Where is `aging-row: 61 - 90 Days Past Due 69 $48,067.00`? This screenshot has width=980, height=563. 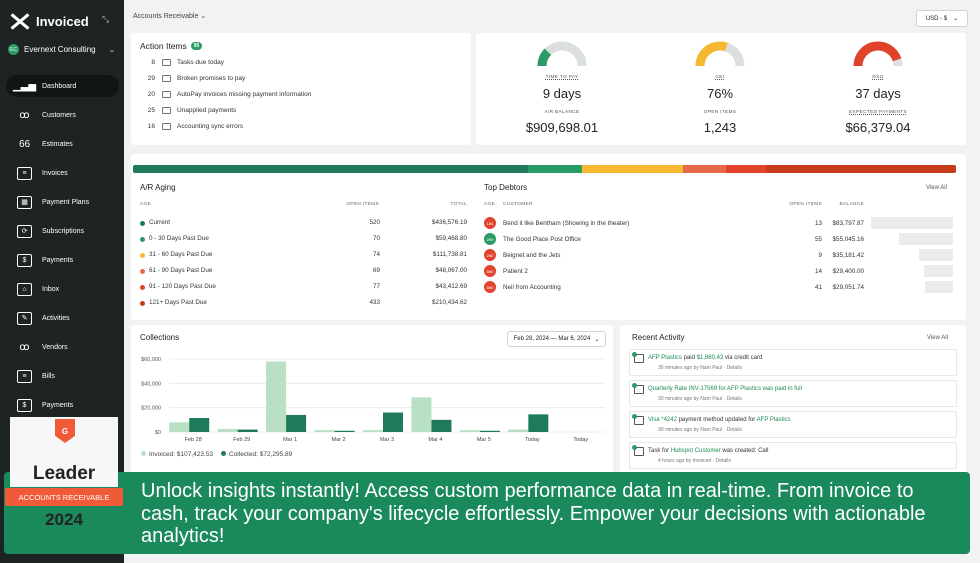
aging-row: 61 - 90 Days Past Due 69 $48,067.00 is located at coordinates (303, 272).